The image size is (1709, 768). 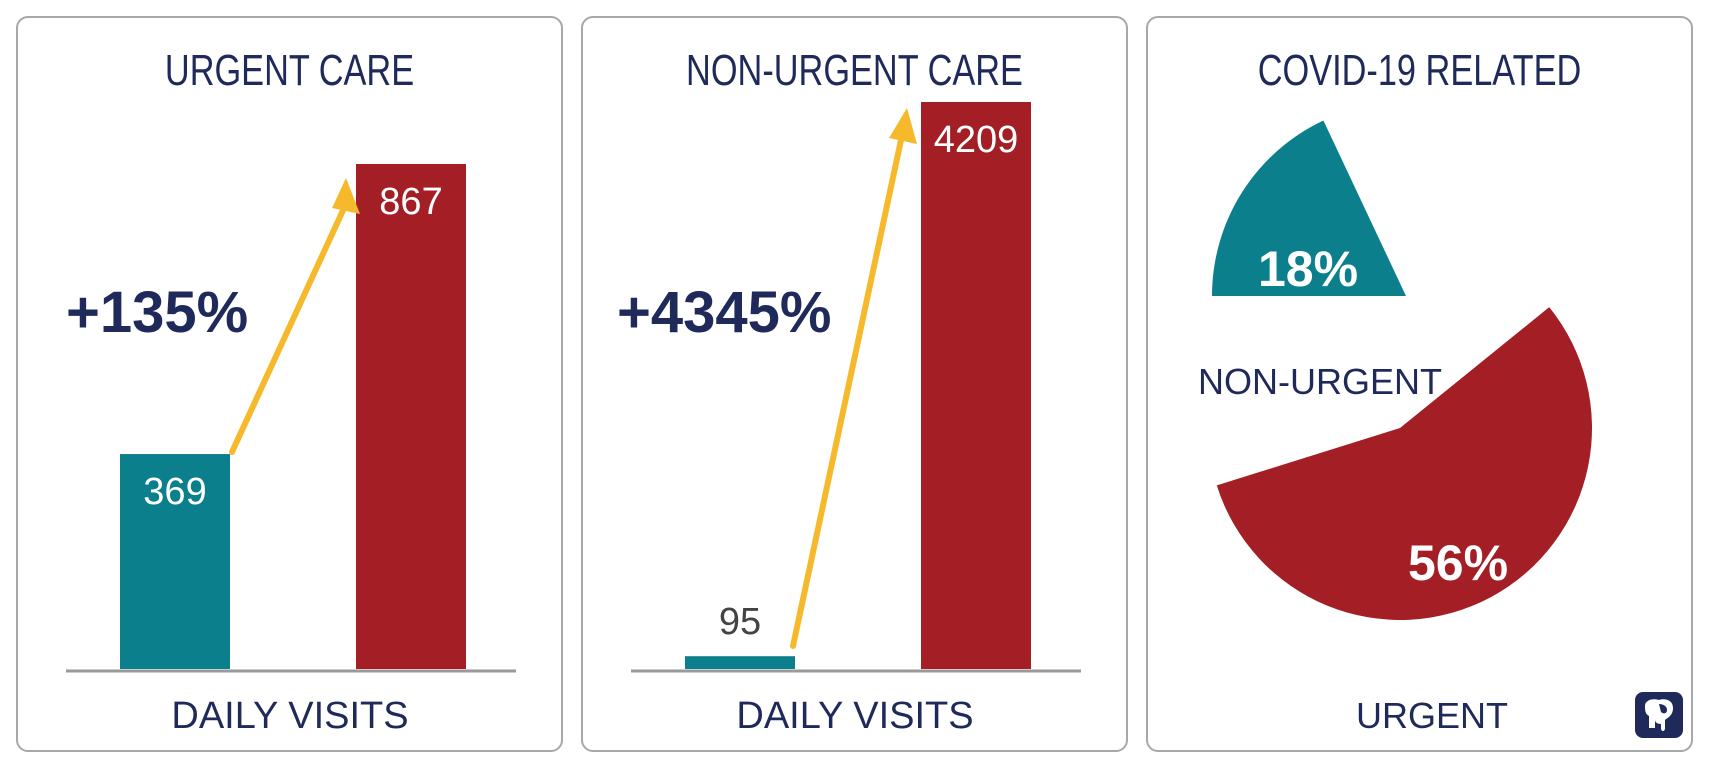 What do you see at coordinates (1458, 563) in the screenshot?
I see `pie-slice-urgent-value: 56%` at bounding box center [1458, 563].